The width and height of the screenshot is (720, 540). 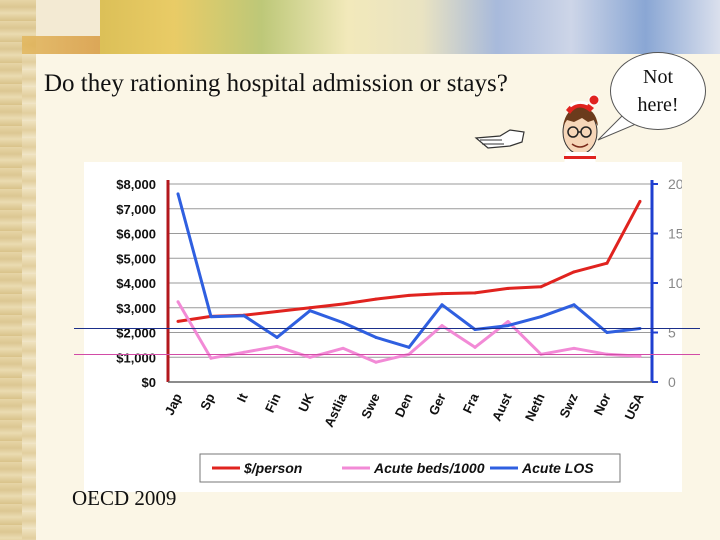 I want to click on right-axis-tick-label: 20, so click(x=675, y=184).